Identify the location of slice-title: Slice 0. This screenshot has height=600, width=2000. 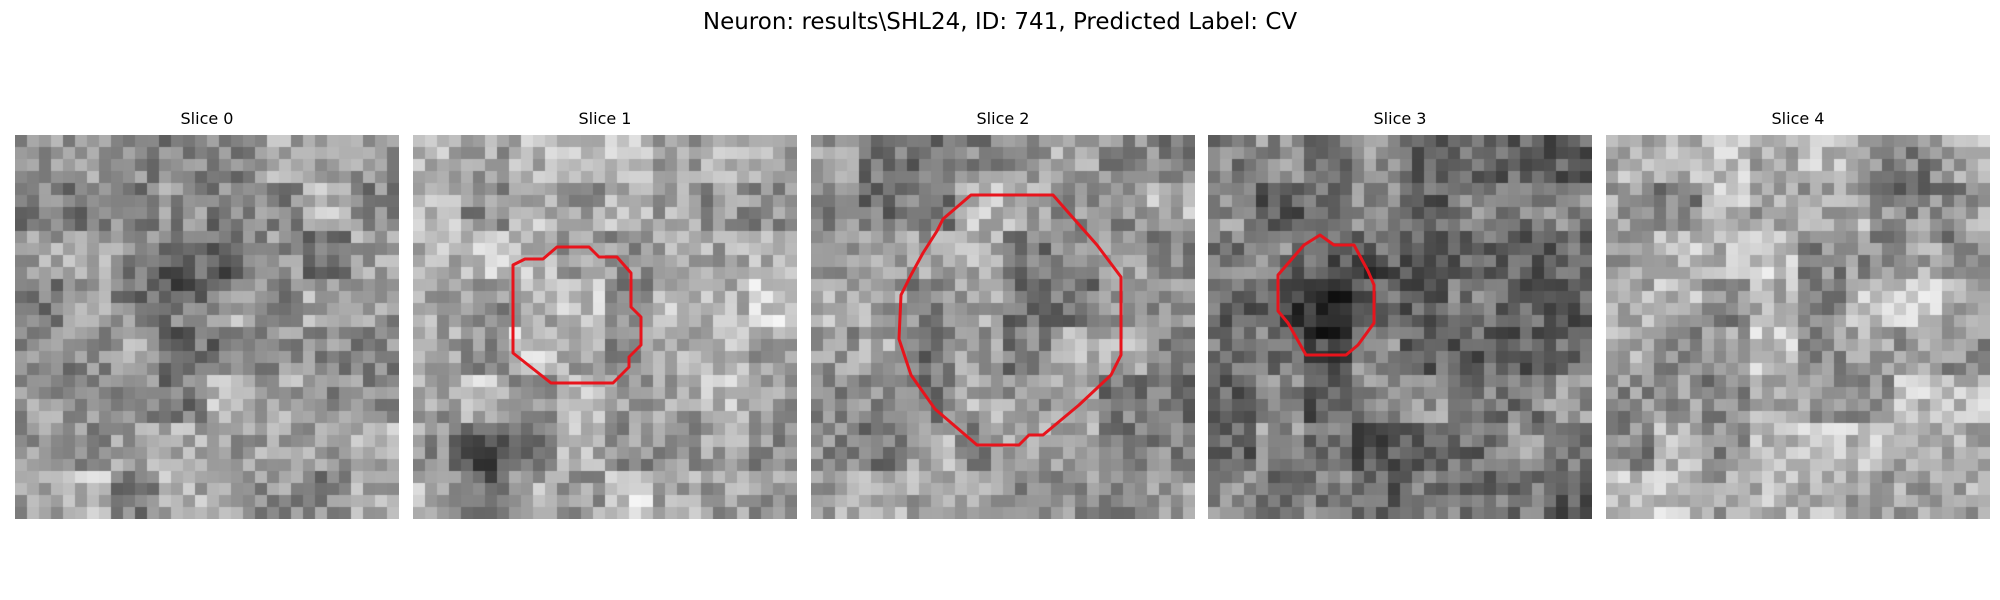
(207, 118).